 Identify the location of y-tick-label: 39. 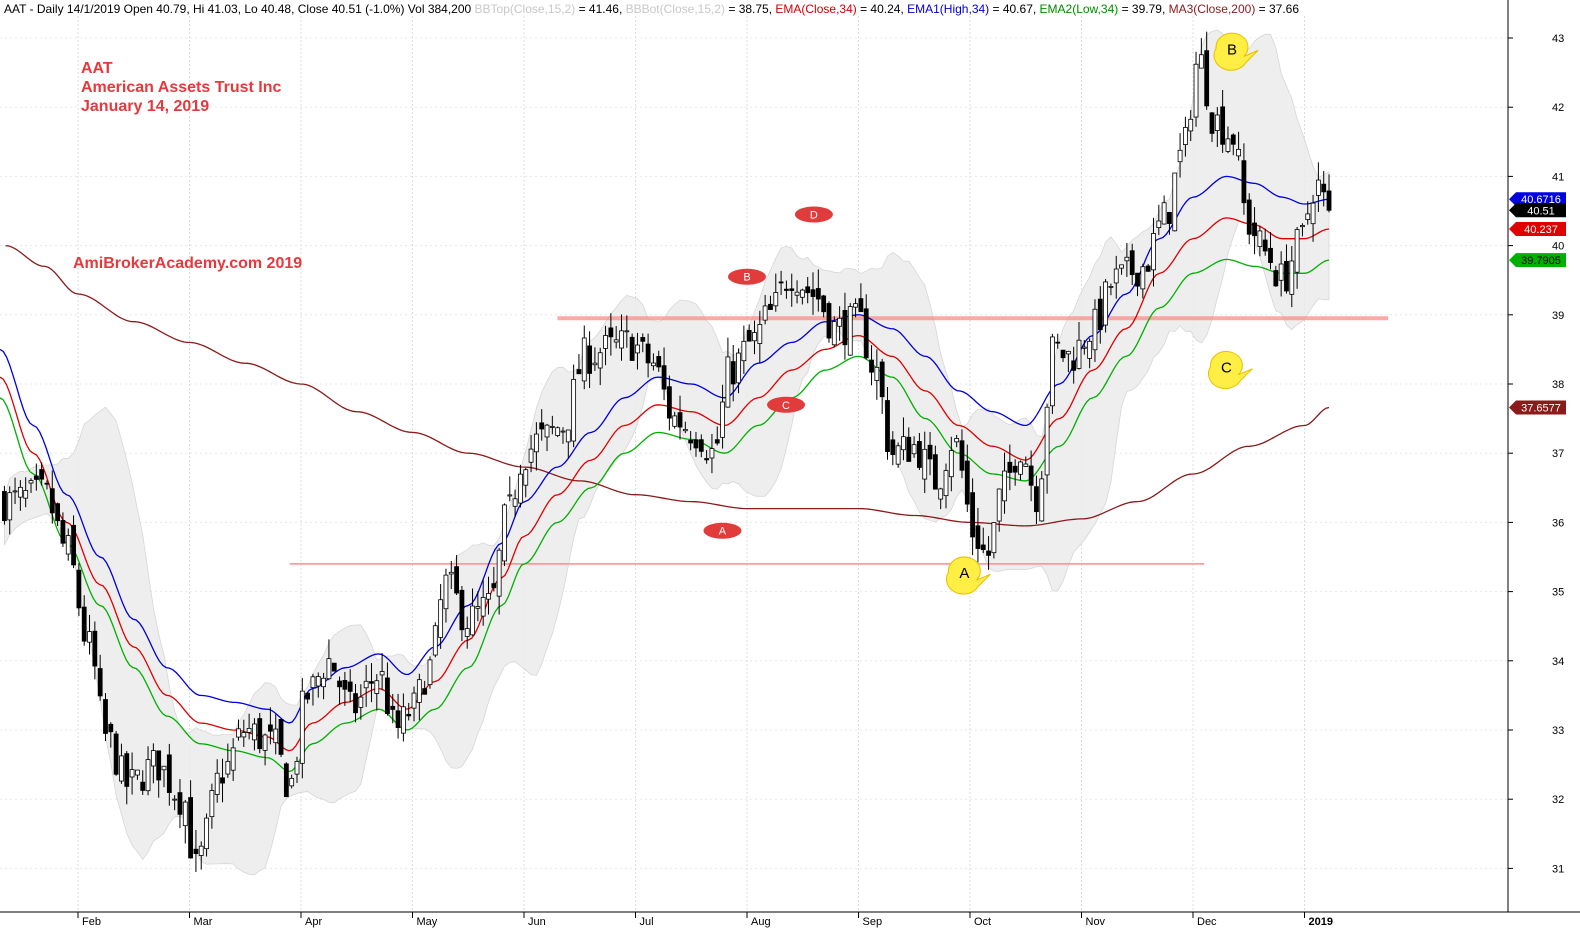
(1558, 316).